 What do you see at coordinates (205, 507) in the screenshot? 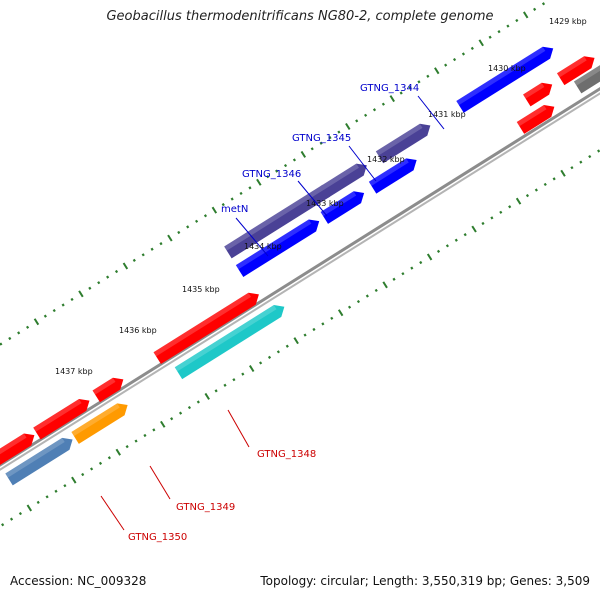
I see `gene-label: GTNG_1349` at bounding box center [205, 507].